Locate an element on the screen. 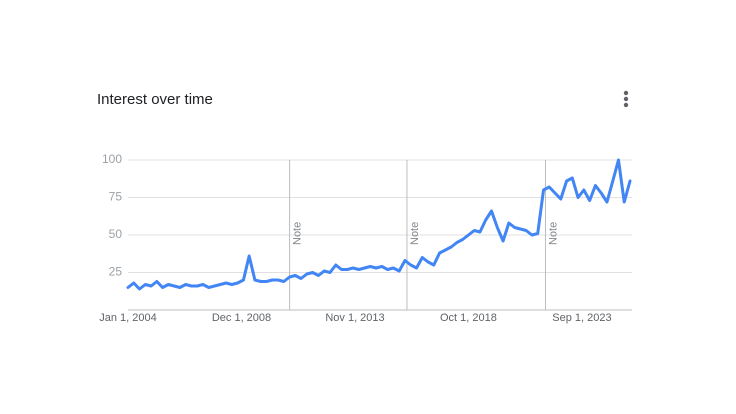 This screenshot has width=736, height=414. y-tick-label: 75 is located at coordinates (116, 197).